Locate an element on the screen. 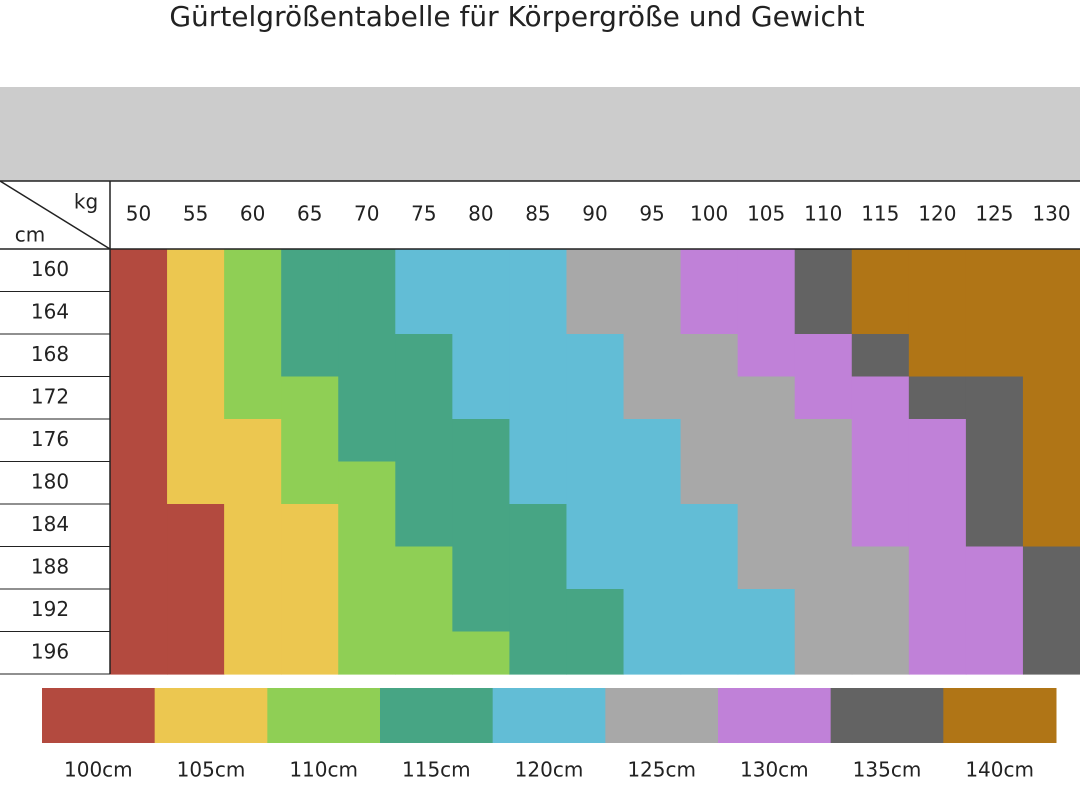  y-tick-label: 188 is located at coordinates (50, 566).